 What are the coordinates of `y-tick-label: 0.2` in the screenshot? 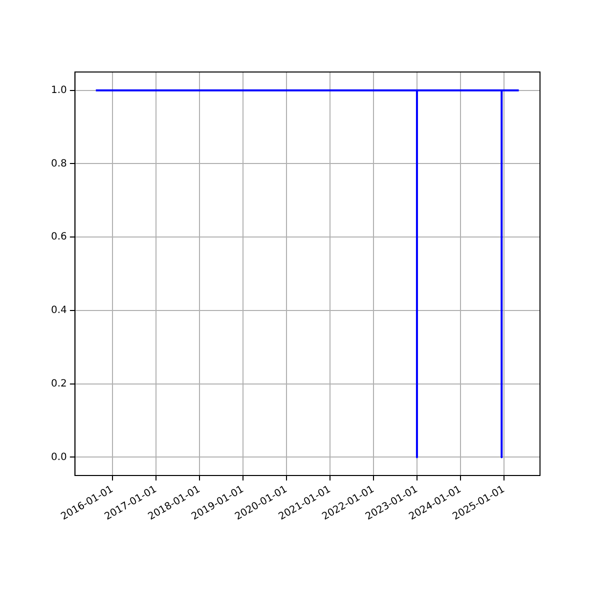 It's located at (58, 384).